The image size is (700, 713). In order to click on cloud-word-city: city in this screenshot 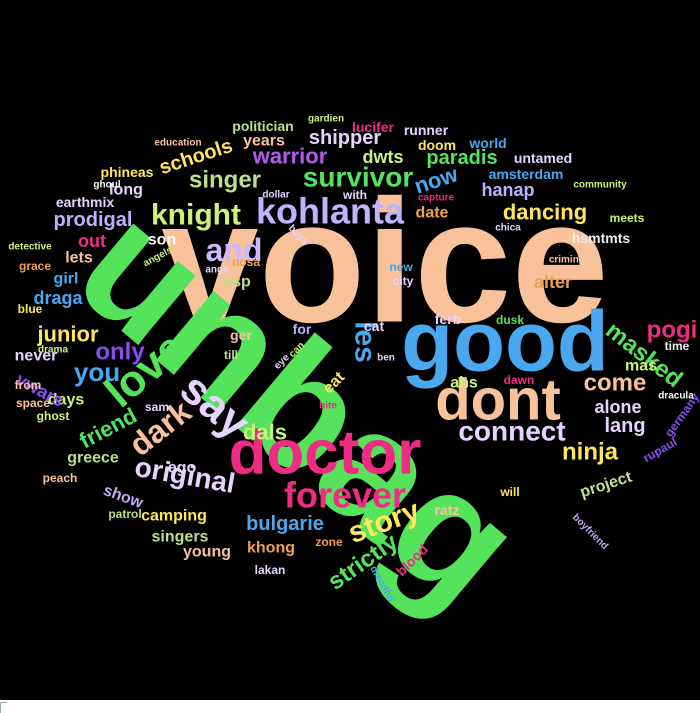, I will do `click(403, 281)`.